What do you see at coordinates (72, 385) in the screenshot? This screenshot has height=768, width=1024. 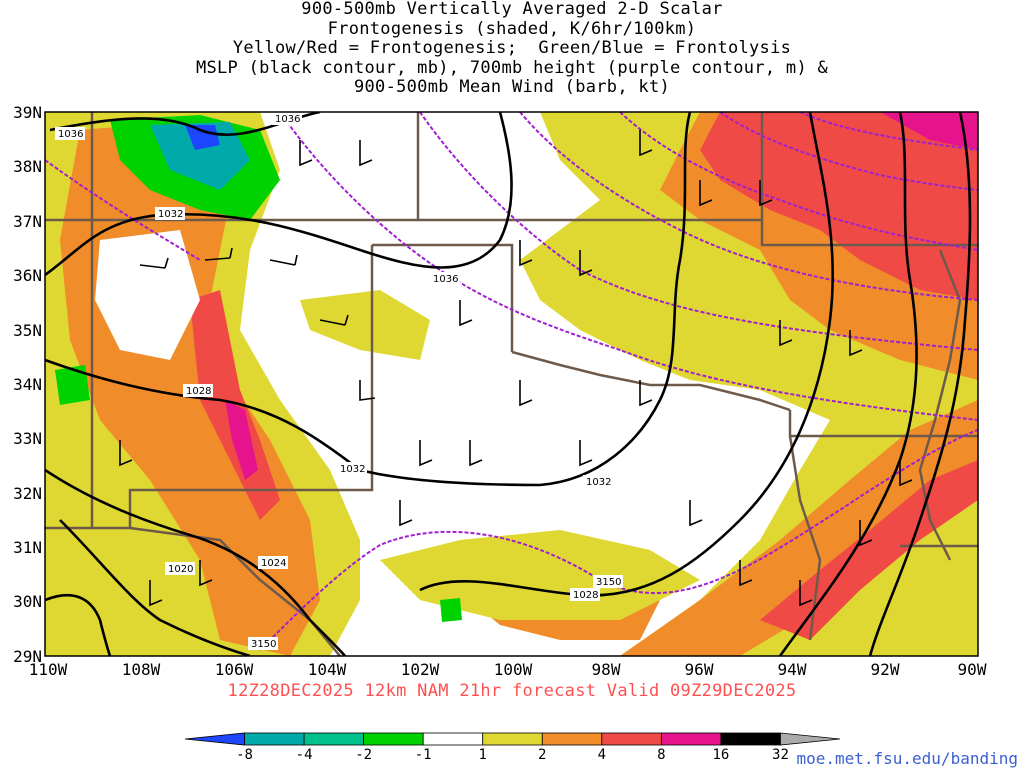 I see `frontolysis-green-sw` at bounding box center [72, 385].